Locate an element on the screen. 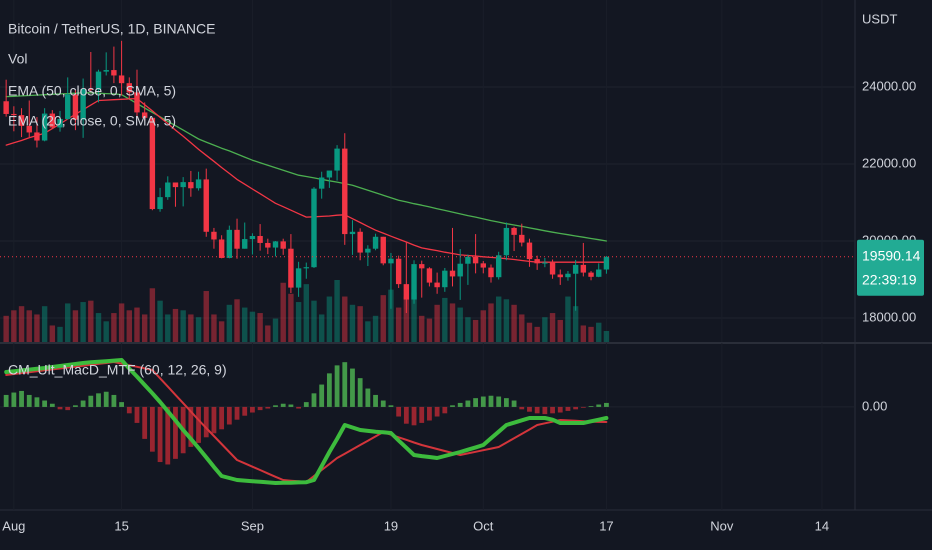 The width and height of the screenshot is (932, 550). last-price-box is located at coordinates (890, 267).